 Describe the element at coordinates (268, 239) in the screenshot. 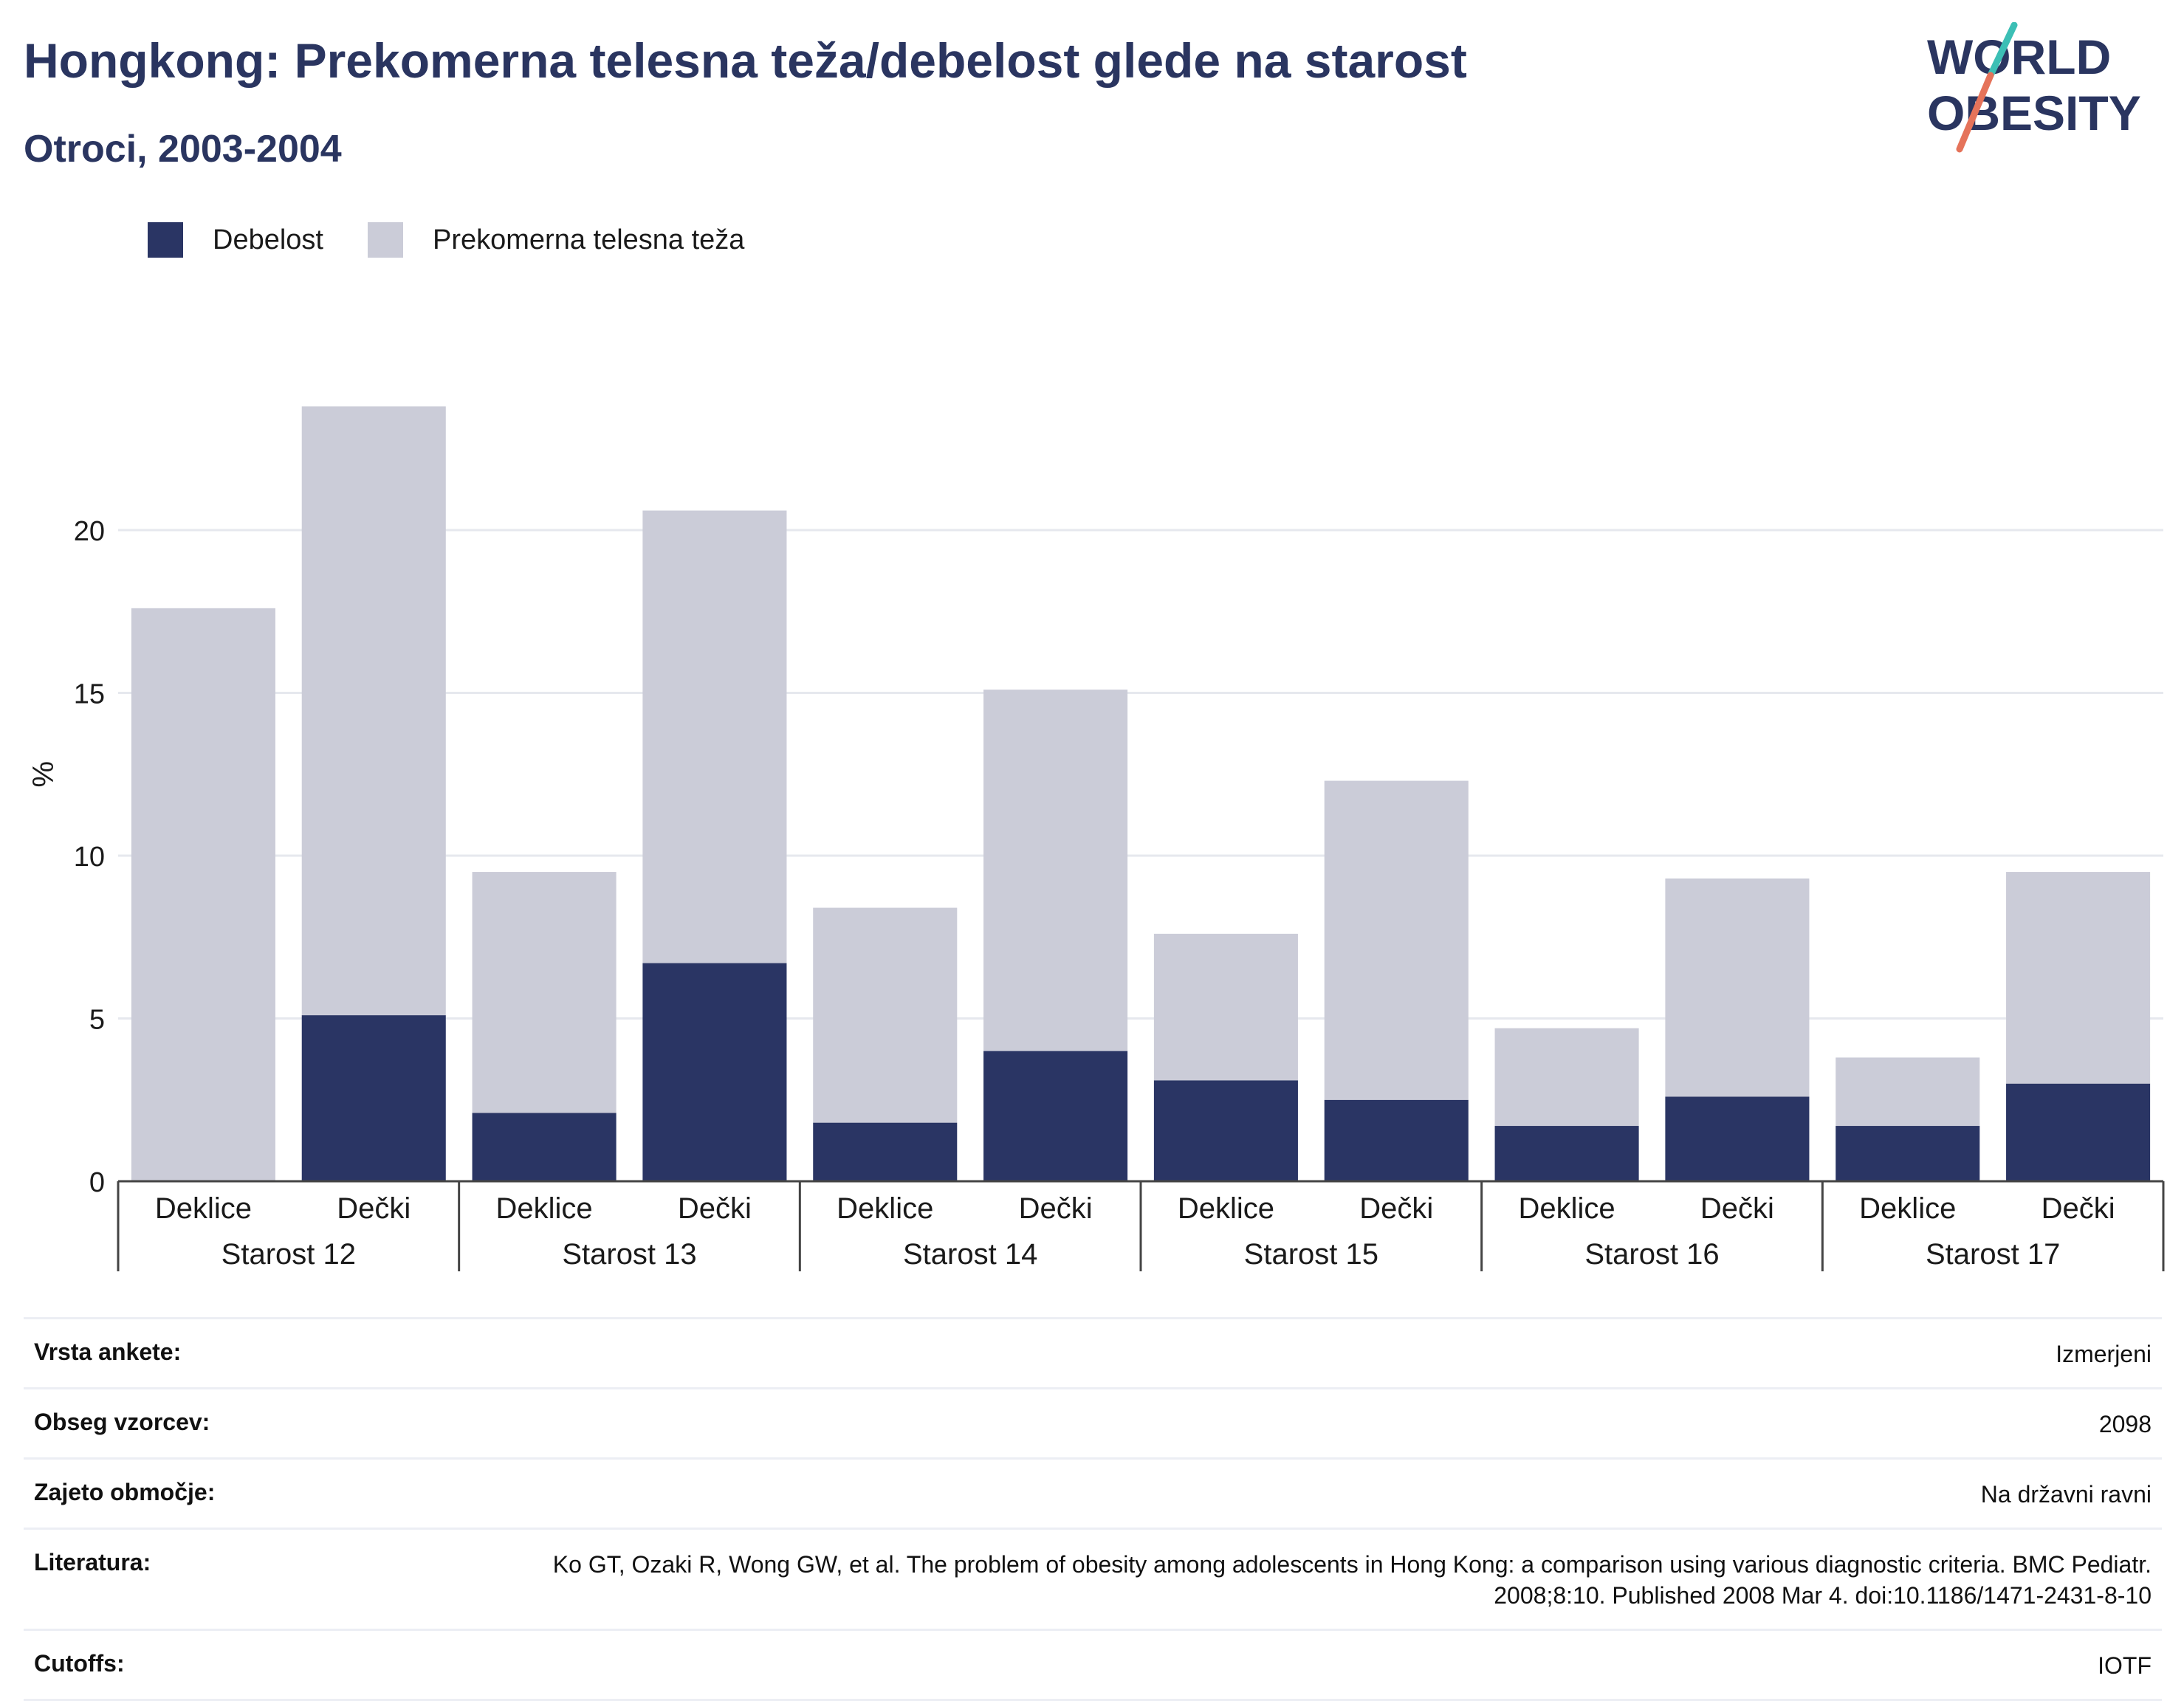

I see `legend-label-obesity: Debelost` at that location.